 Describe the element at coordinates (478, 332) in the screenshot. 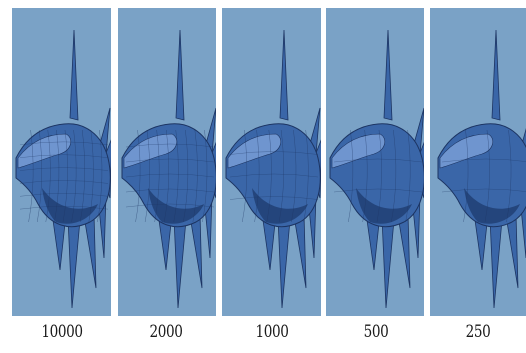

I see `caption-250: 250` at that location.